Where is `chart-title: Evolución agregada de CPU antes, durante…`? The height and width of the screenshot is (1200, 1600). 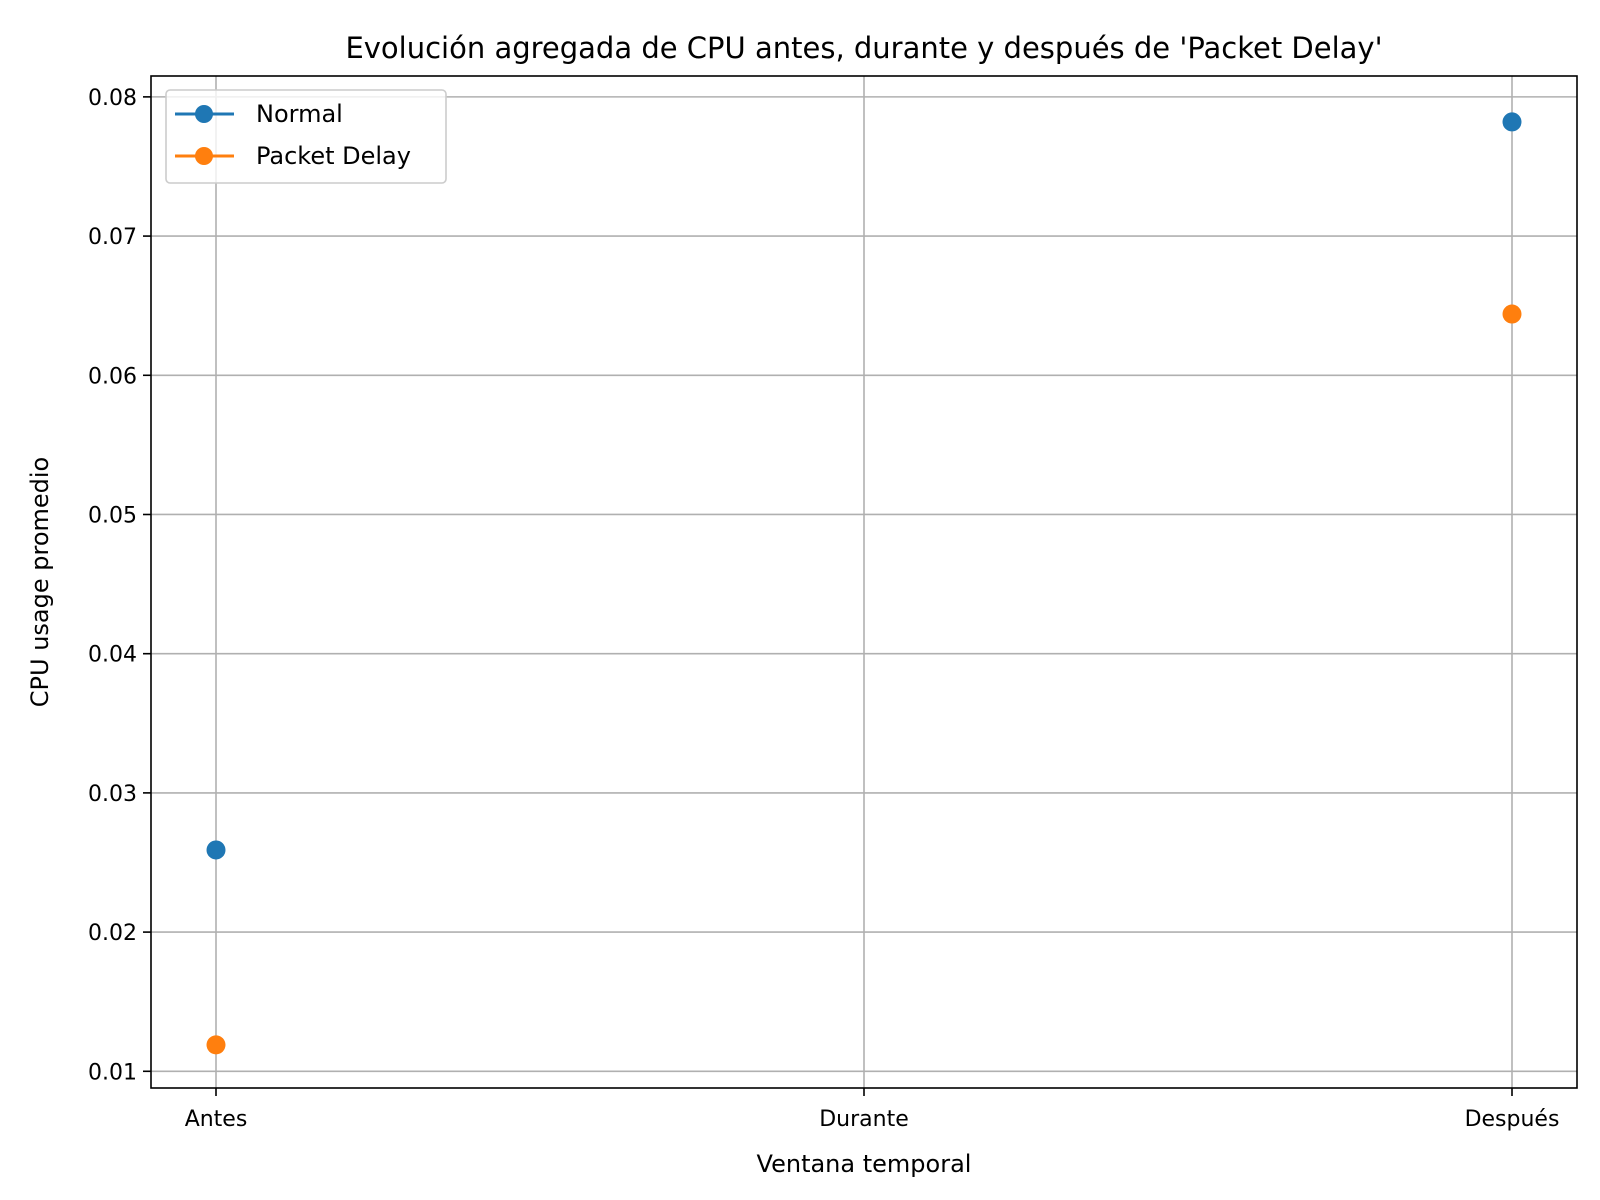
chart-title: Evolución agregada de CPU antes, durante… is located at coordinates (863, 48).